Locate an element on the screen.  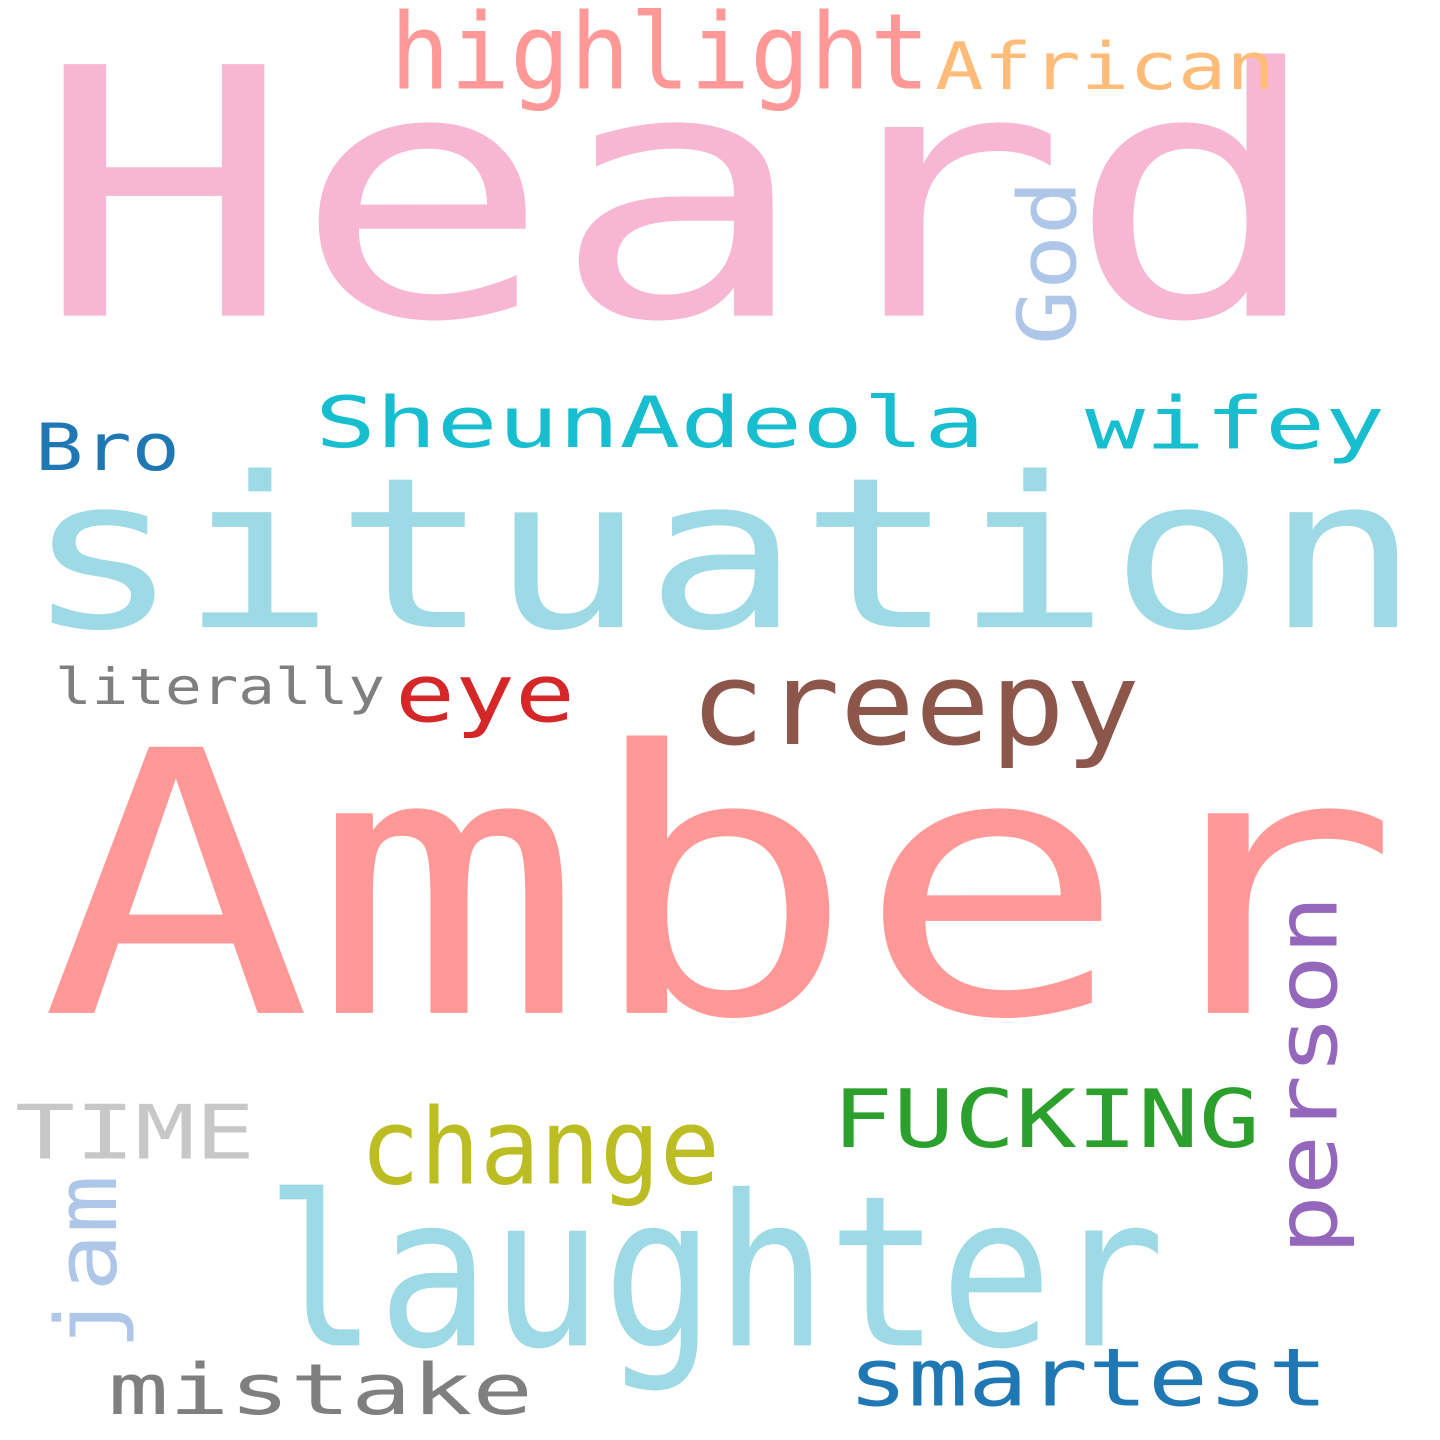
word-creepy: creepy is located at coordinates (915, 704).